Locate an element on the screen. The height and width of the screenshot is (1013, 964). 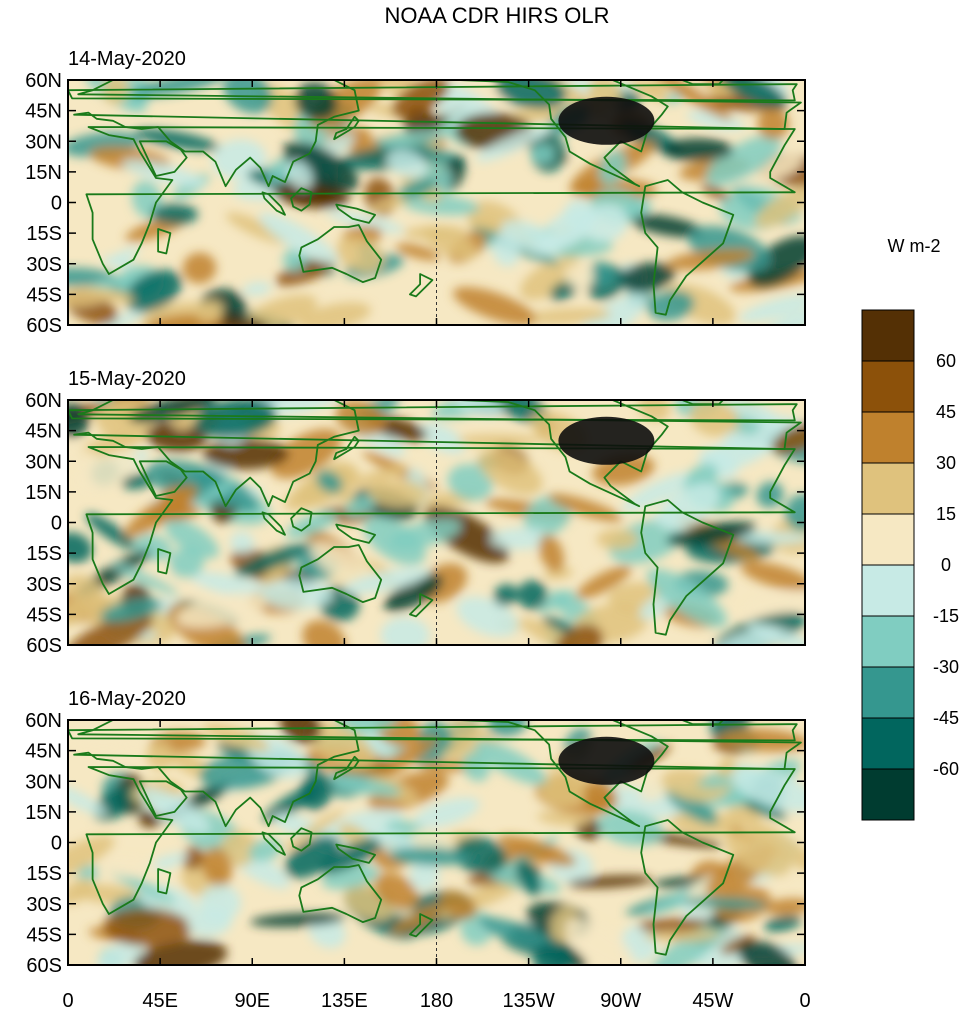
lon-label: 90E is located at coordinates (252, 1001).